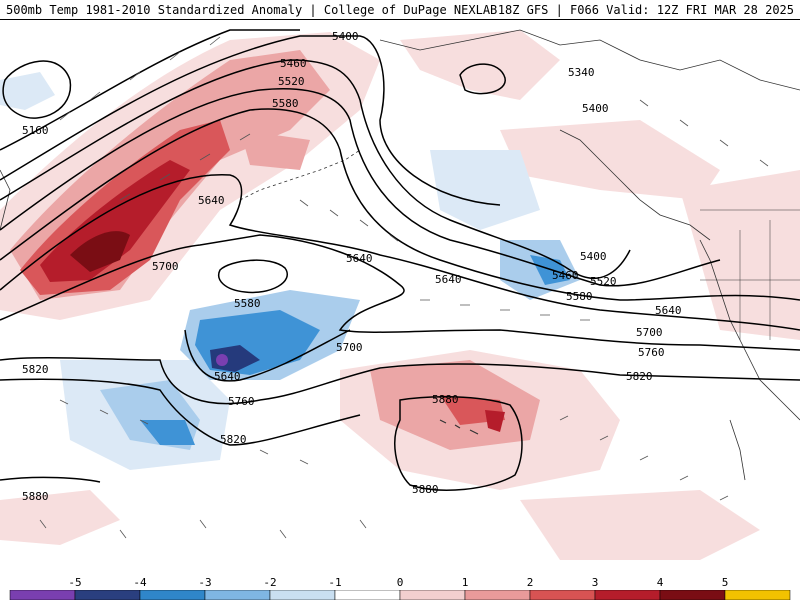 The width and height of the screenshot is (800, 600). Describe the element at coordinates (291, 81) in the screenshot. I see `contour-label-5520-a: 5520` at that location.